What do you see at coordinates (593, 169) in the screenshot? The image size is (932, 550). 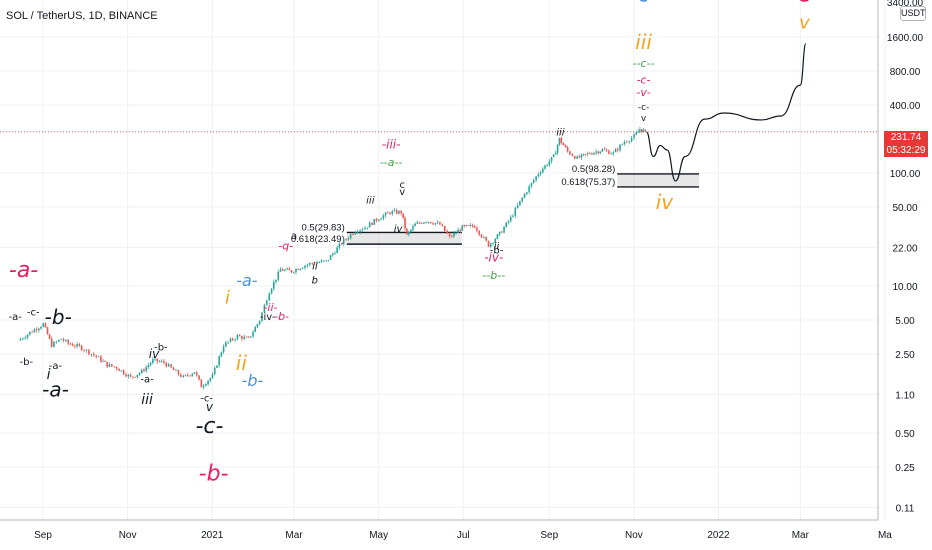 I see `fib-label: 0.5(98.28)` at bounding box center [593, 169].